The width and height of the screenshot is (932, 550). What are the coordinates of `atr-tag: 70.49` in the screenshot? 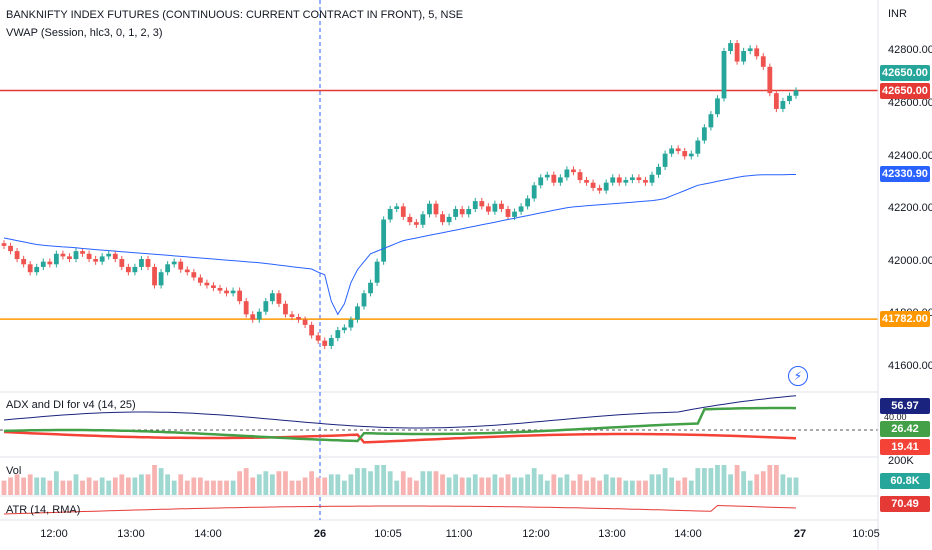 It's located at (905, 504).